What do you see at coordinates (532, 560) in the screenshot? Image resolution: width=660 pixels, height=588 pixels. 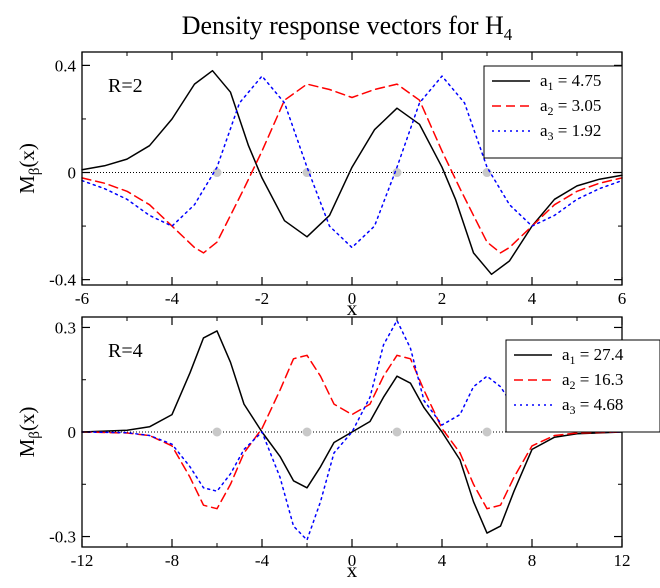 I see `x-tick-label: 8` at bounding box center [532, 560].